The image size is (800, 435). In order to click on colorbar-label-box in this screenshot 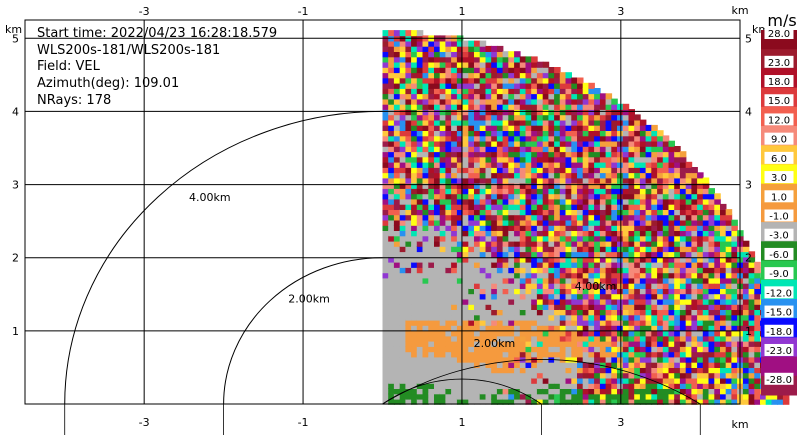, I will do `click(779, 138)`.